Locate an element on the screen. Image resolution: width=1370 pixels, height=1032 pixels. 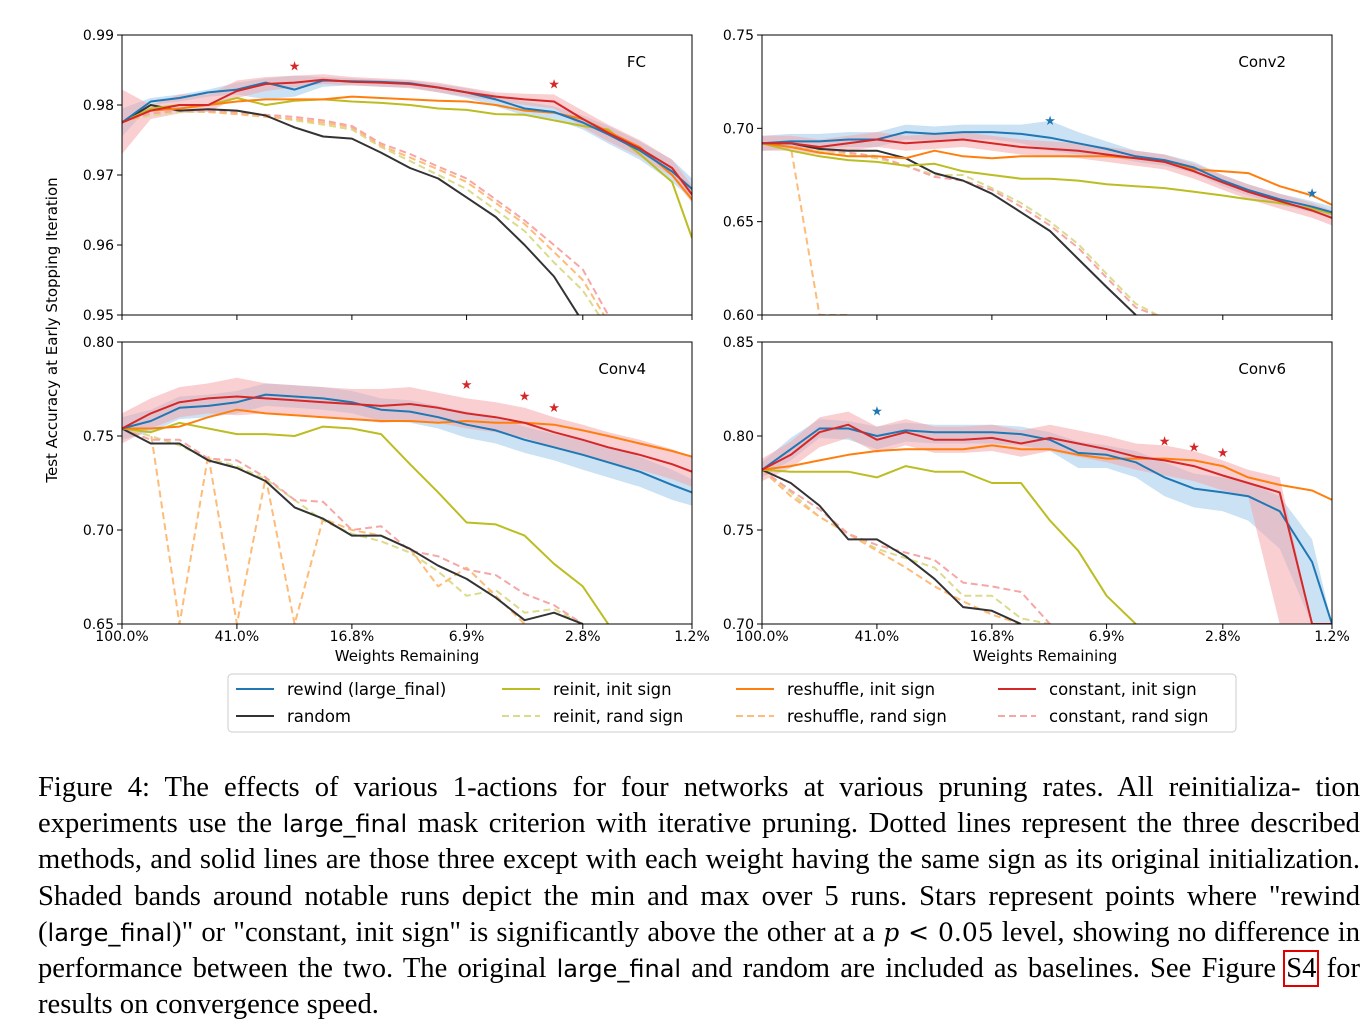
legend-label: rewind (large_final) is located at coordinates (366, 690).